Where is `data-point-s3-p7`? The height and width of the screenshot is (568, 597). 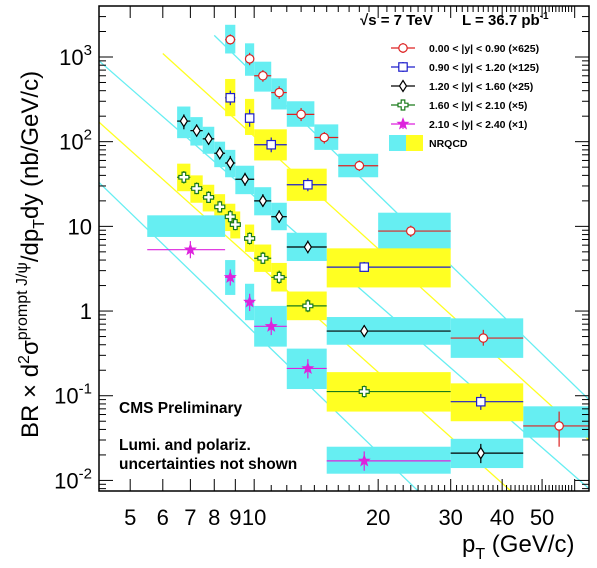
data-point-s3-p7 is located at coordinates (263, 257).